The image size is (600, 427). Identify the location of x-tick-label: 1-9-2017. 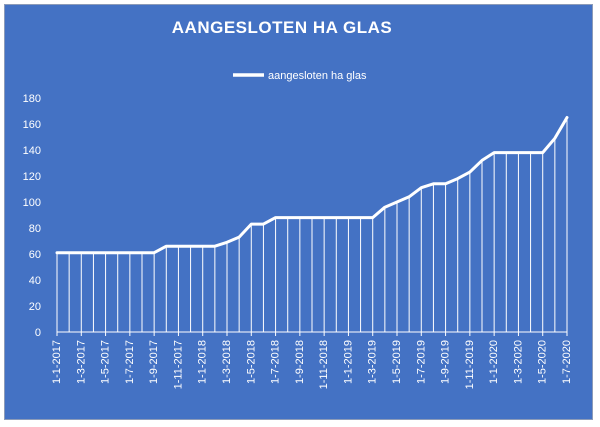
(154, 362).